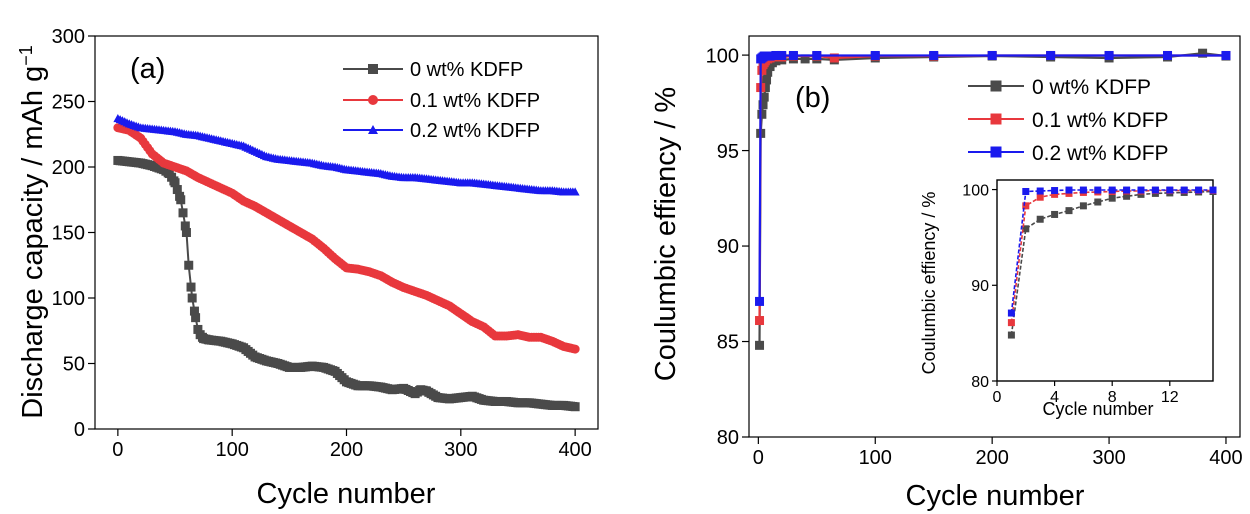 This screenshot has width=1250, height=514. Describe the element at coordinates (68, 234) in the screenshot. I see `y-tick-label: 150` at that location.